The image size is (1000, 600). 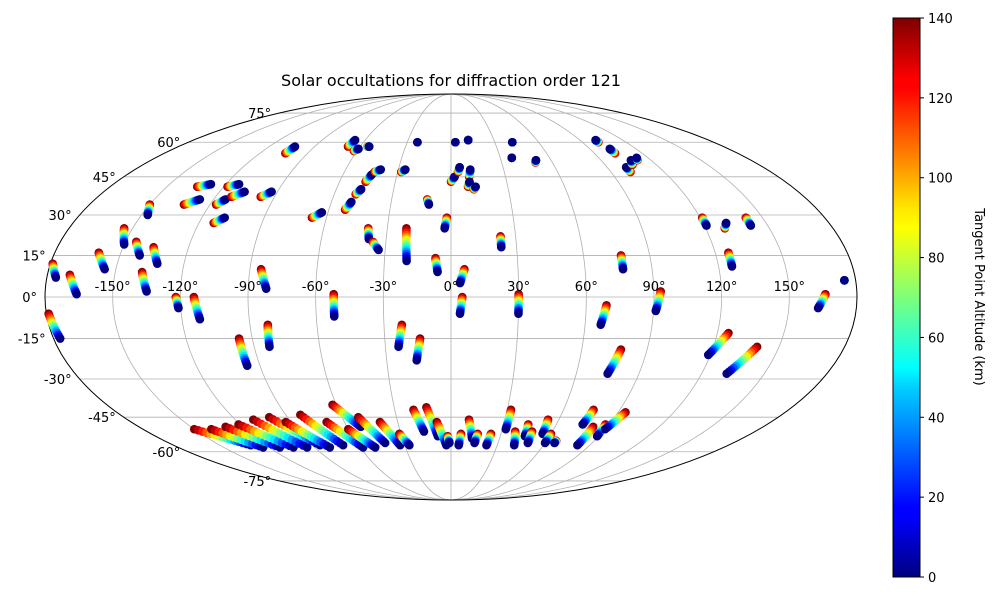 What do you see at coordinates (29, 298) in the screenshot?
I see `latitude-tick-label: 0°` at bounding box center [29, 298].